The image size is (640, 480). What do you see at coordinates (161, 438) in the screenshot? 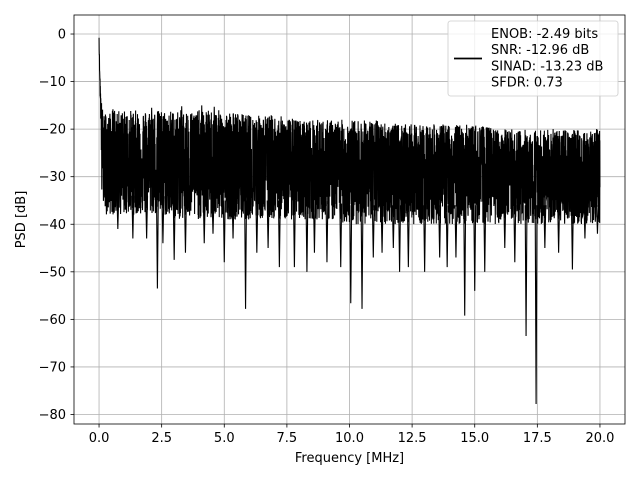
I see `x-tick-label: 2.5` at bounding box center [161, 438].